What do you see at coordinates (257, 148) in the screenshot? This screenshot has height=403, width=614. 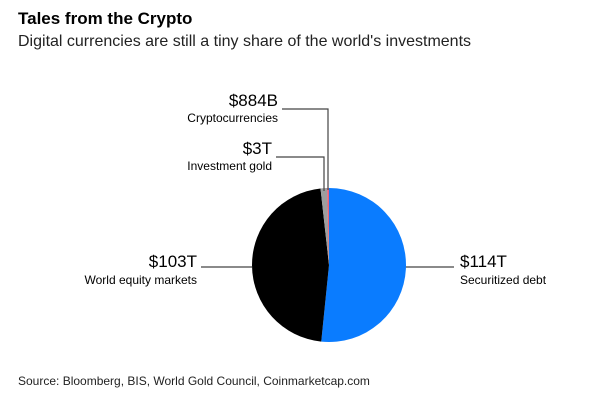 I see `value-label-investment-gold: $3T` at bounding box center [257, 148].